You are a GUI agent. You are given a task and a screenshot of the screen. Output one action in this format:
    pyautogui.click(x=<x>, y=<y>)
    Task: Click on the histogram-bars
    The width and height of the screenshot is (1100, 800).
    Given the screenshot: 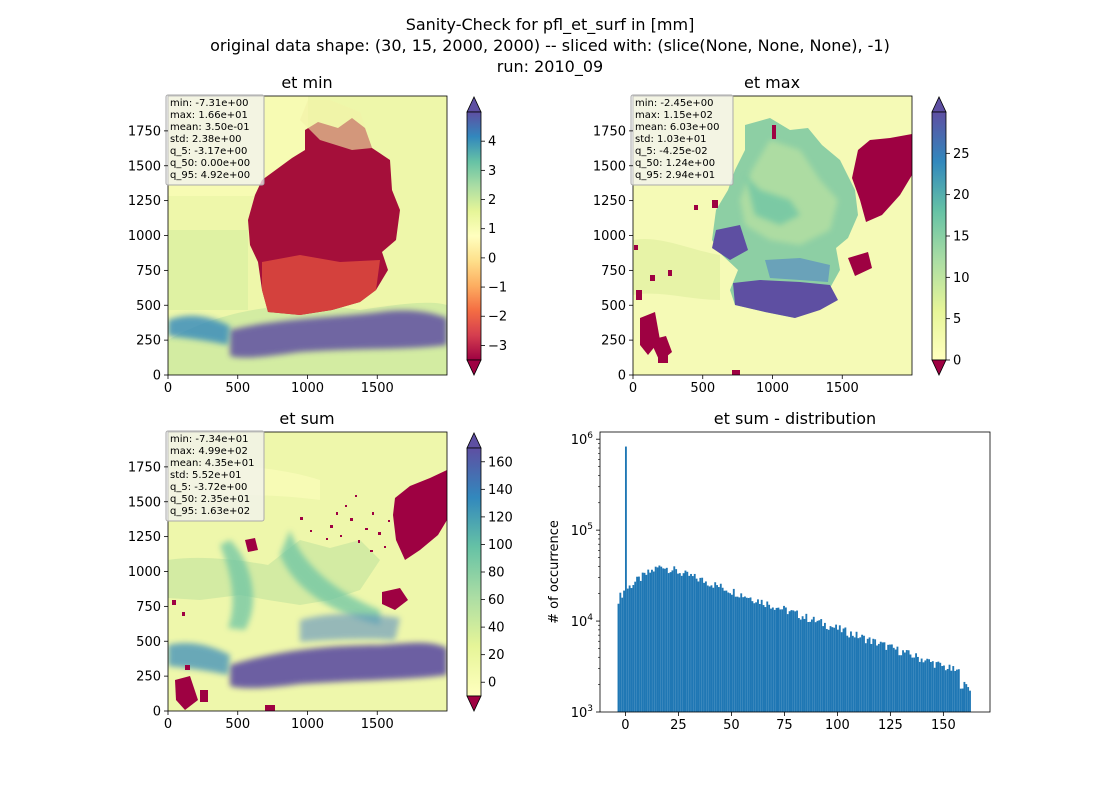 What is the action you would take?
    pyautogui.click(x=794, y=579)
    